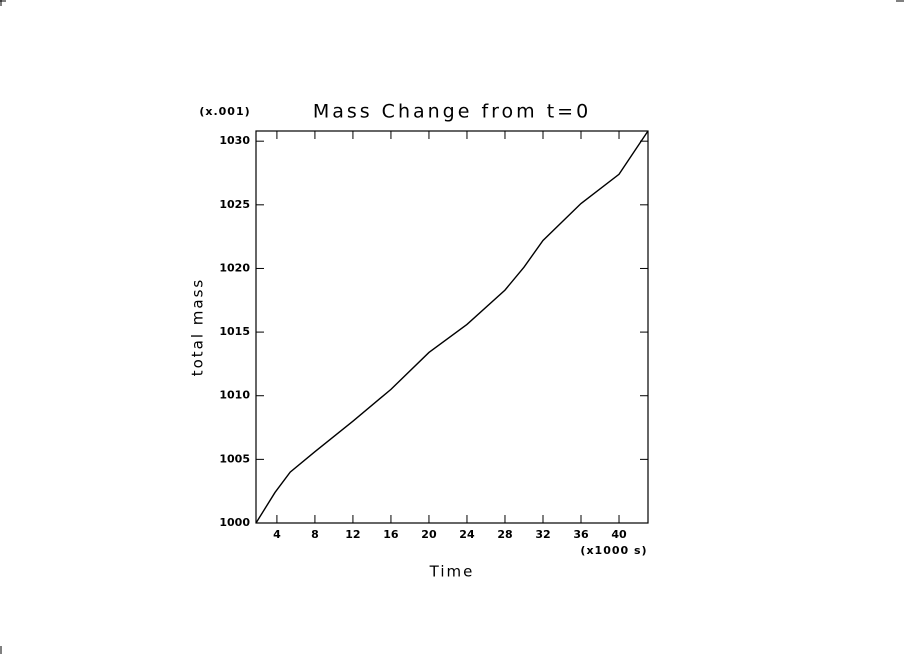  Describe the element at coordinates (234, 140) in the screenshot. I see `y-tick-label: 1030` at that location.